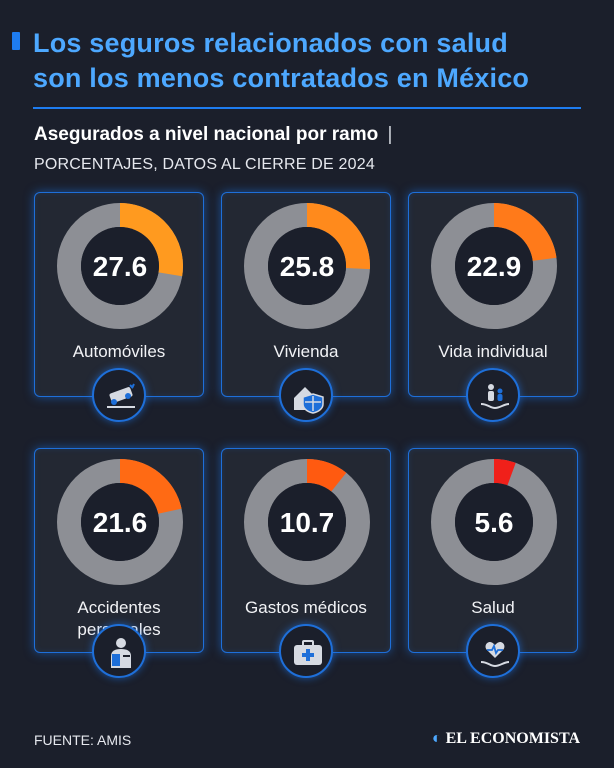  What do you see at coordinates (206, 134) in the screenshot?
I see `subtitle-text: Asegurados a nivel nacional por ramo` at bounding box center [206, 134].